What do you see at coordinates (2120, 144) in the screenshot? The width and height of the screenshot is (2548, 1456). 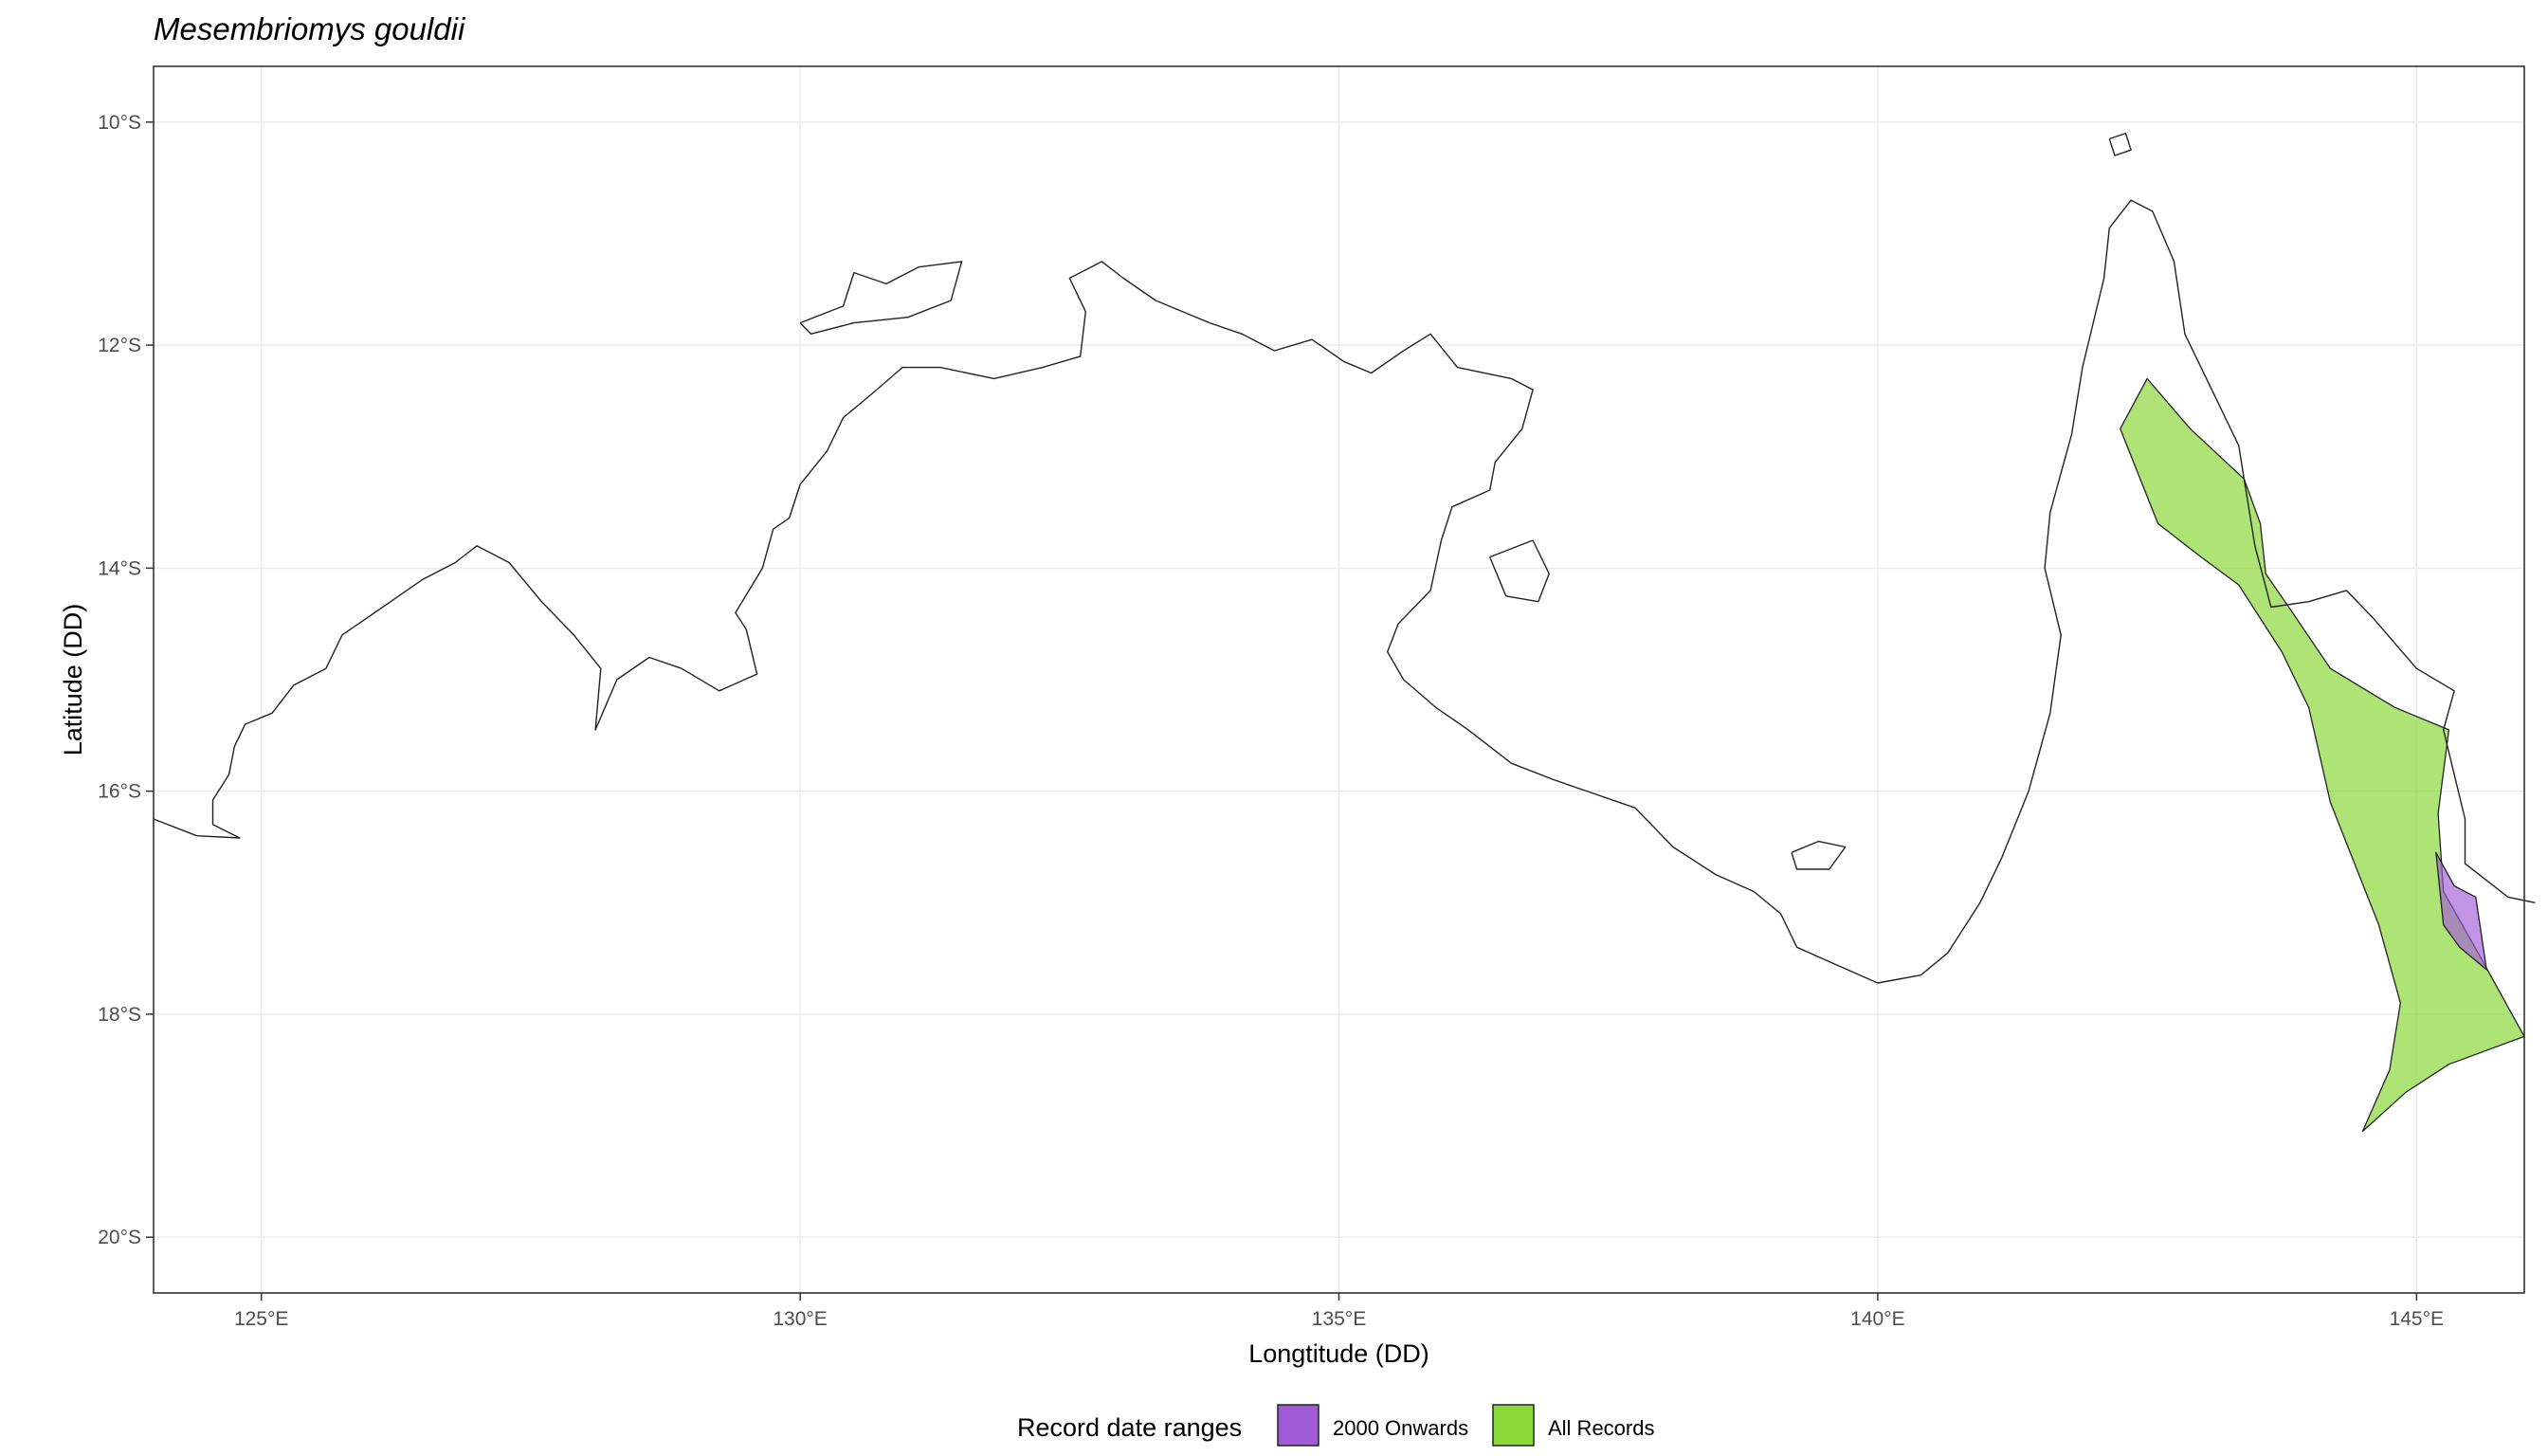 I see `coastline-torres-strait-island` at bounding box center [2120, 144].